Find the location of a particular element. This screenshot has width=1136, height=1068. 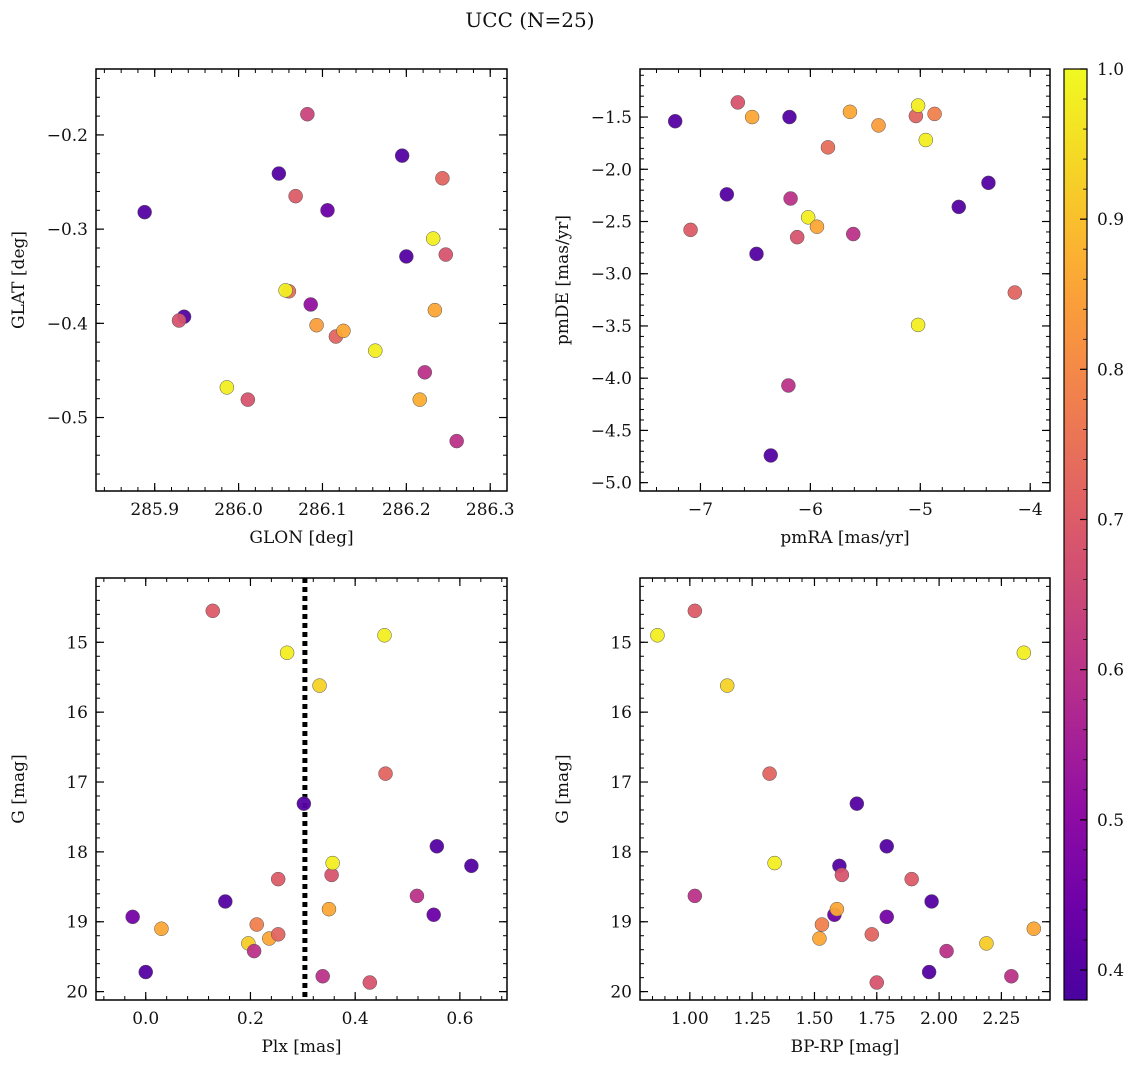

y-tick-label: −0.3 is located at coordinates (67, 230).